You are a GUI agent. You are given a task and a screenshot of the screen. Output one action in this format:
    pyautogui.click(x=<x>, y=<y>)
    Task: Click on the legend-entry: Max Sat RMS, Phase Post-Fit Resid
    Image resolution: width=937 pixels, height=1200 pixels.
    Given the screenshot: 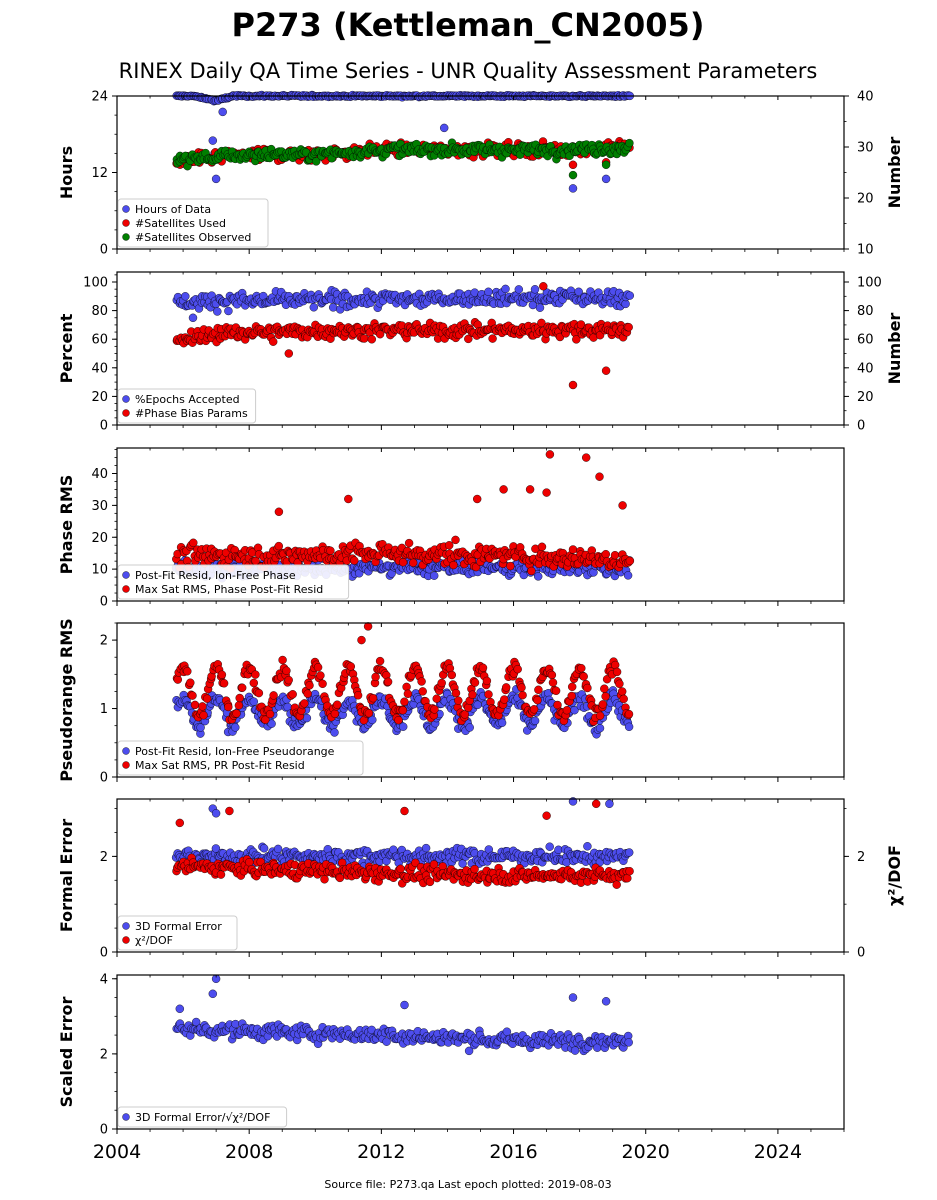 What is the action you would take?
    pyautogui.click(x=229, y=589)
    